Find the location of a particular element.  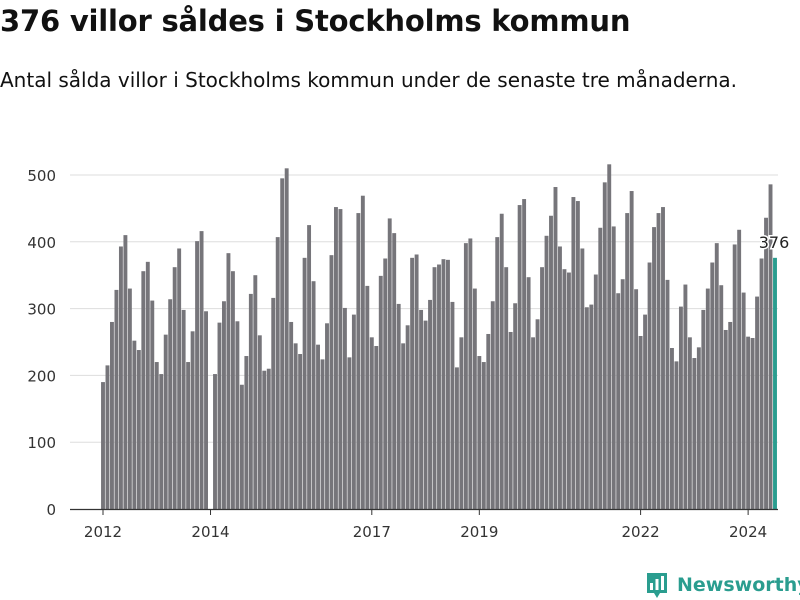

x-tick-label: 2019 is located at coordinates (479, 532).